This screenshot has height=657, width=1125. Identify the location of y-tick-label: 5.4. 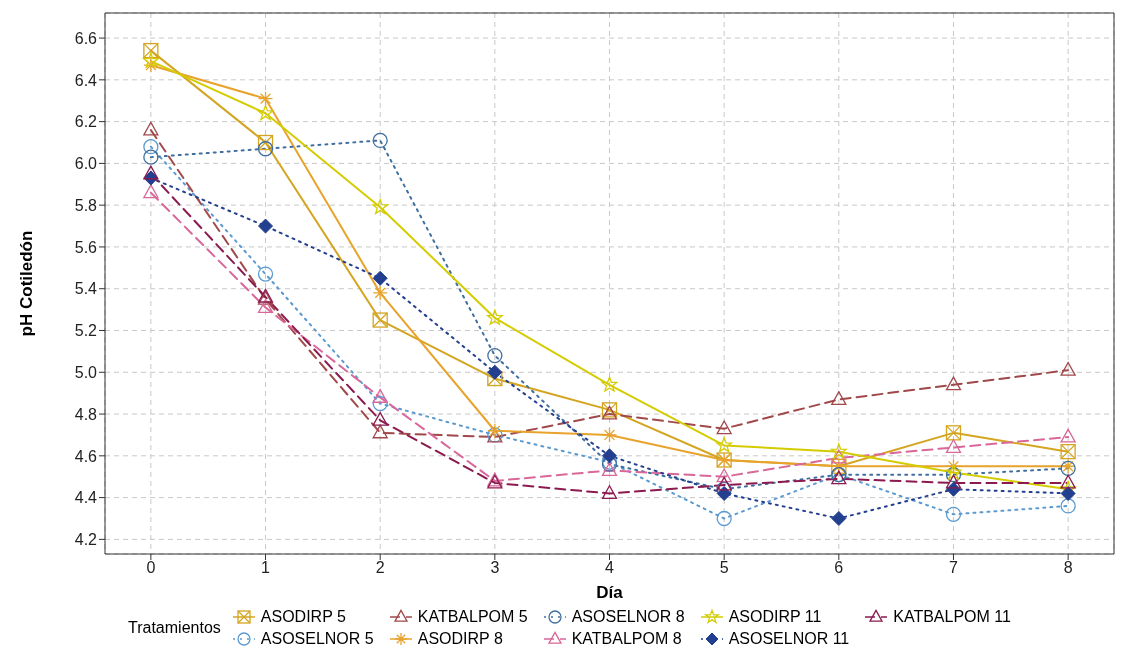
(86, 289).